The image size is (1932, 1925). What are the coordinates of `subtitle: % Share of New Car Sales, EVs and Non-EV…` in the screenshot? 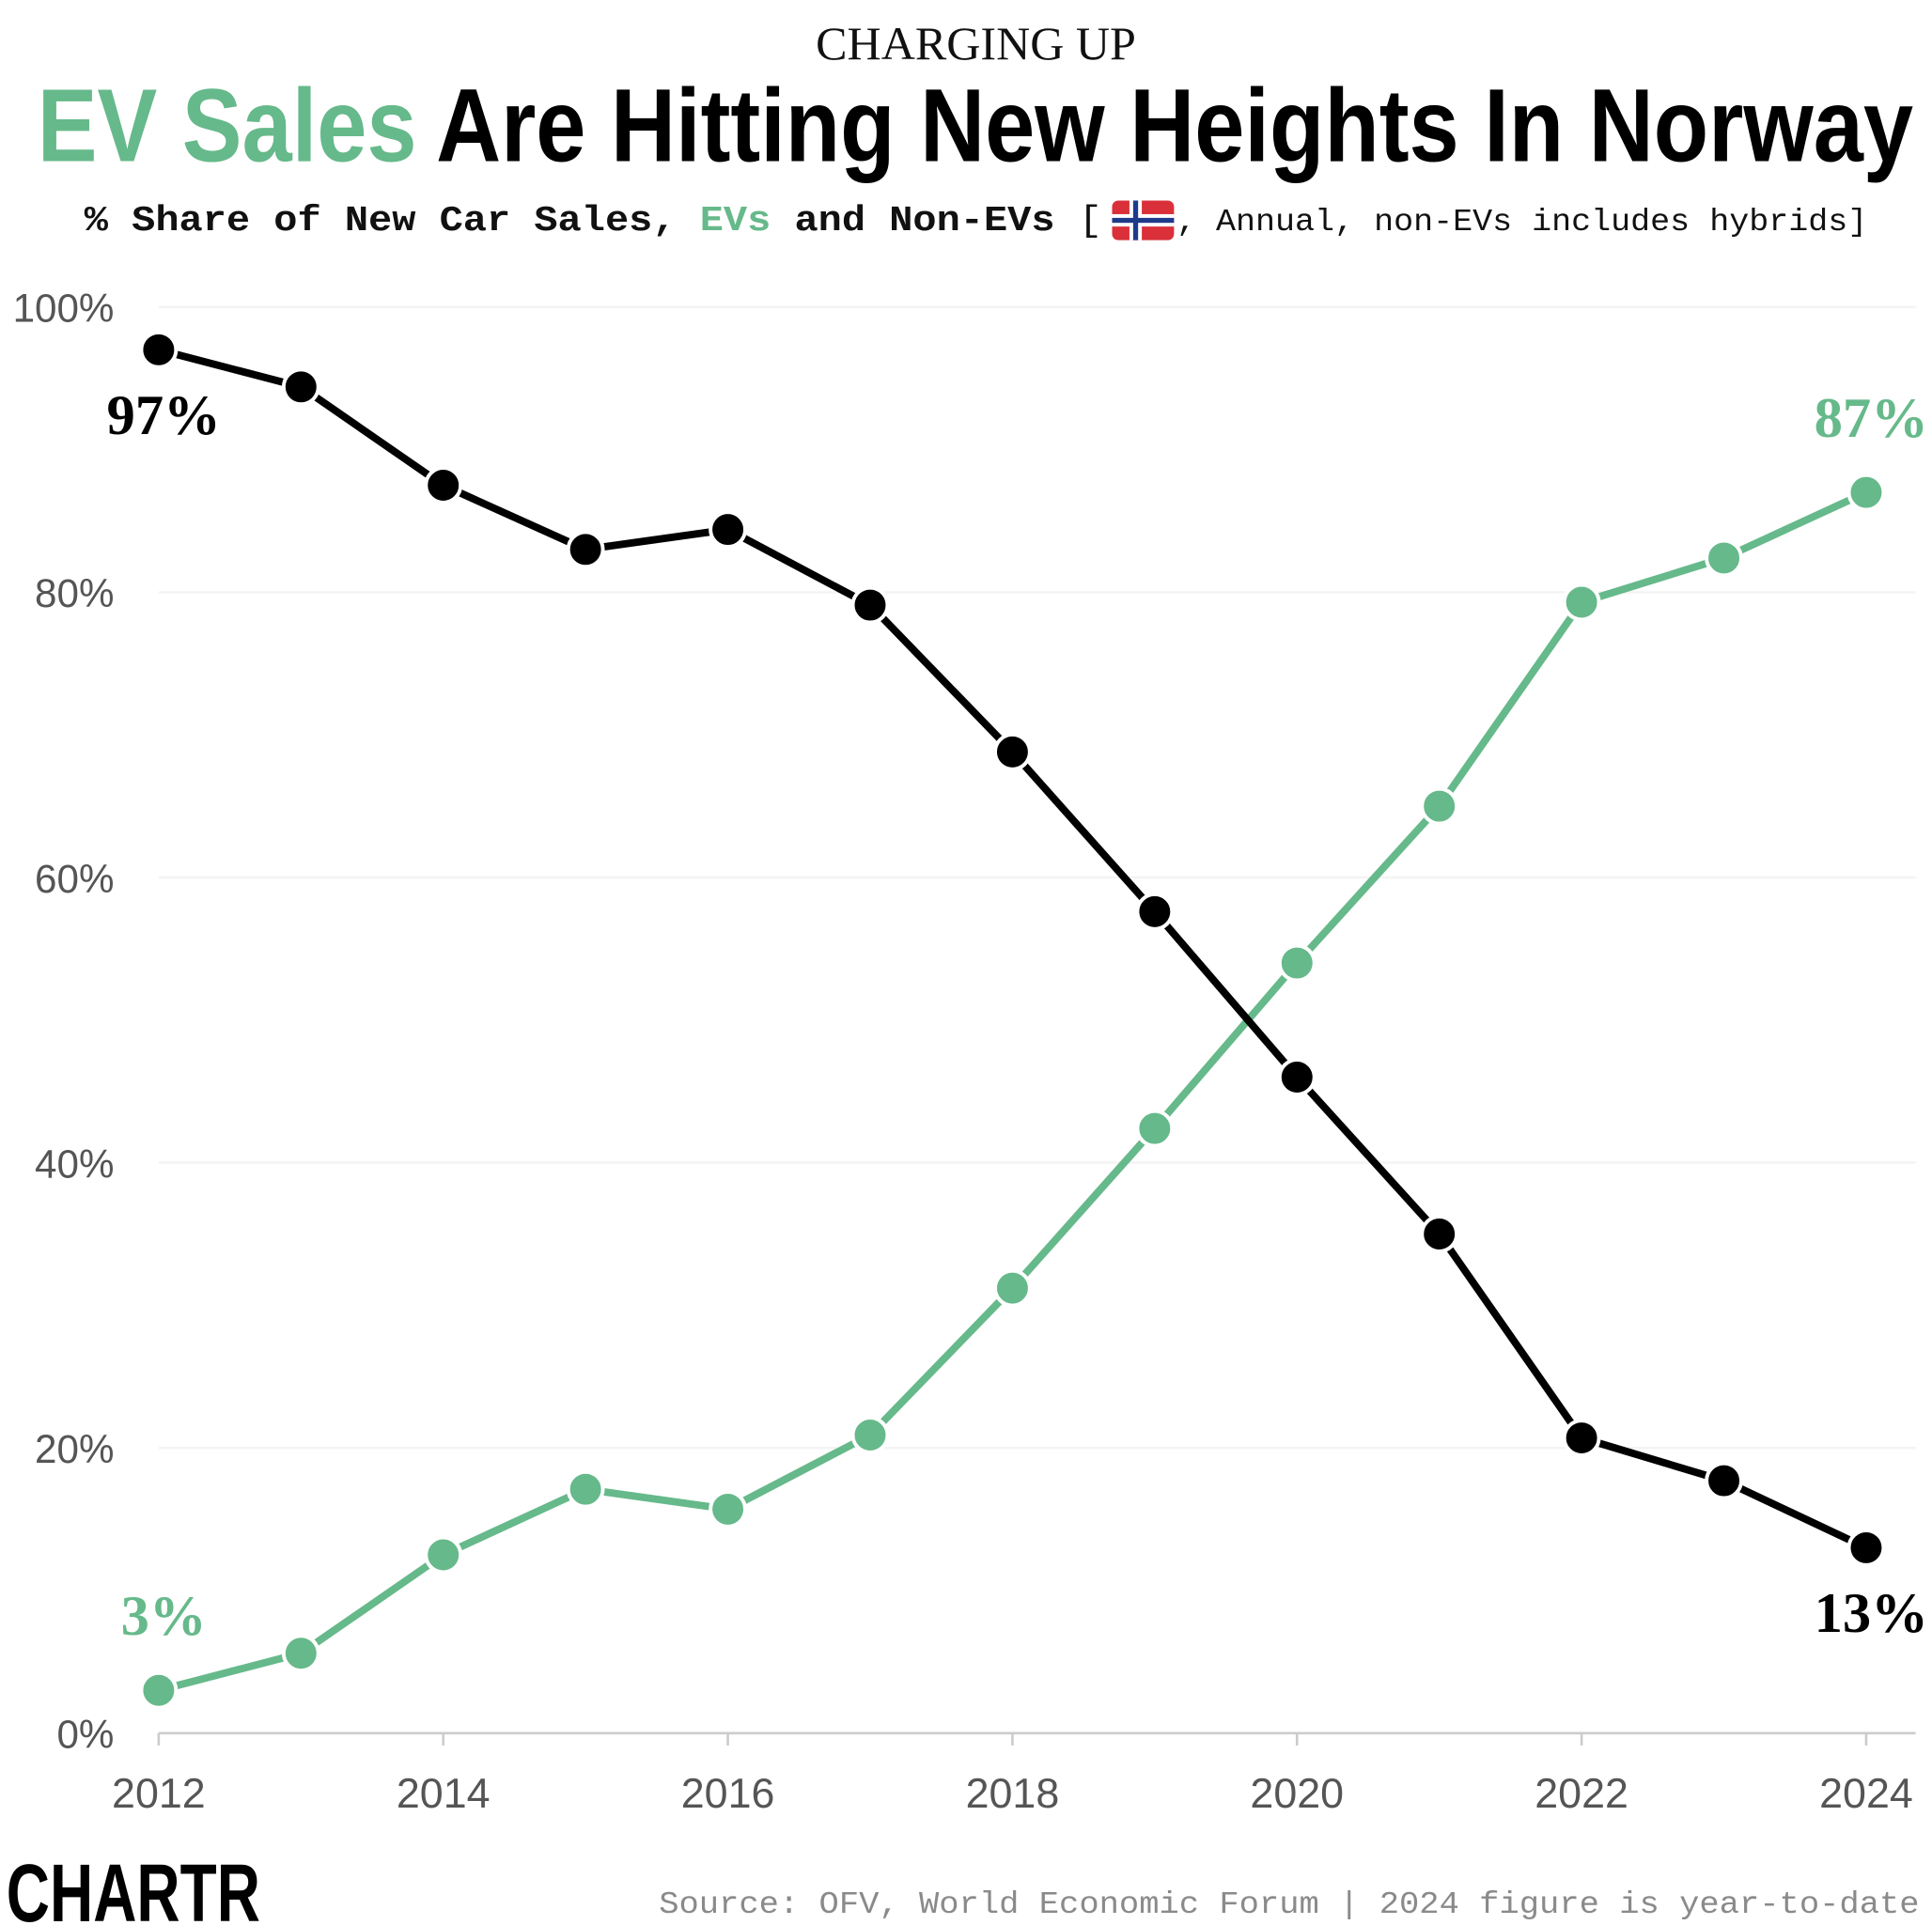 It's located at (593, 221).